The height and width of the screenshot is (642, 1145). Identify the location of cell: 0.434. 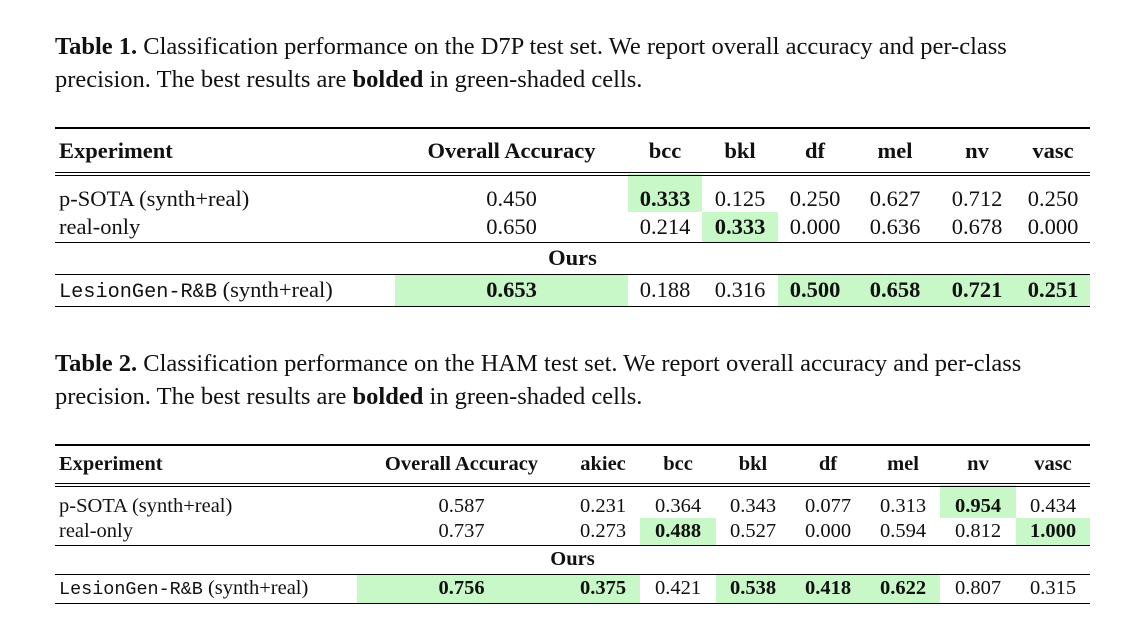
(1053, 506).